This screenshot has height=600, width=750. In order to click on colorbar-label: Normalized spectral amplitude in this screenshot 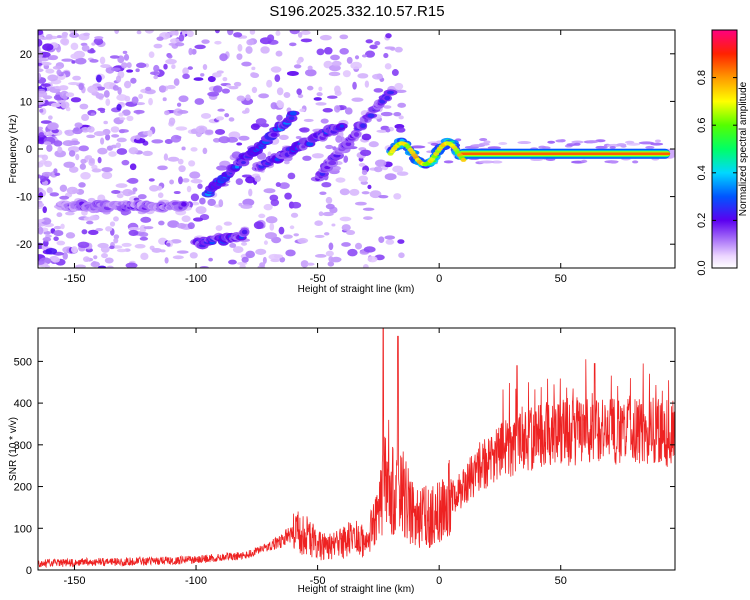, I will do `click(743, 148)`.